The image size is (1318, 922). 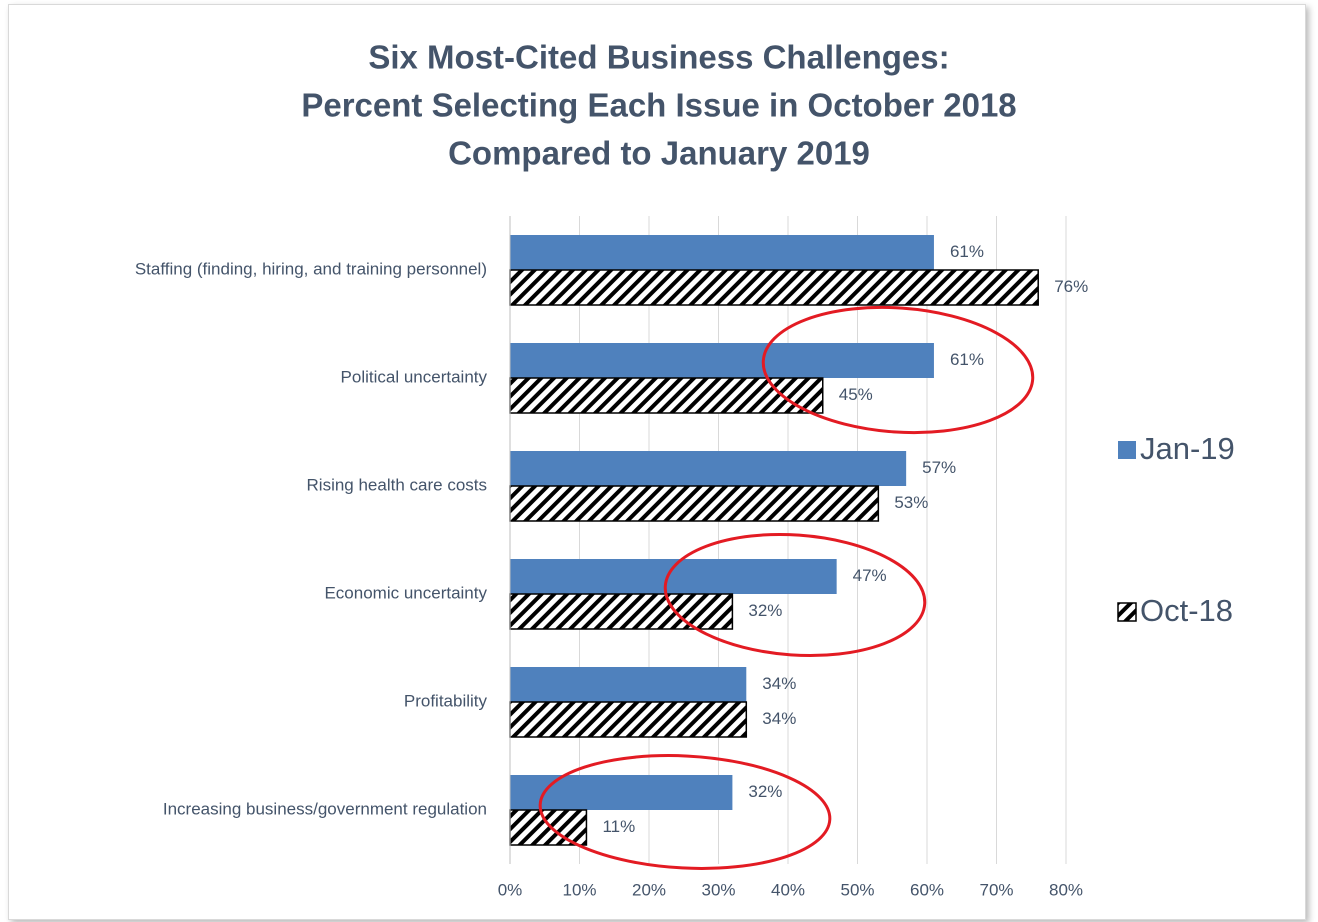 What do you see at coordinates (996, 889) in the screenshot?
I see `x-tick-label: 70%` at bounding box center [996, 889].